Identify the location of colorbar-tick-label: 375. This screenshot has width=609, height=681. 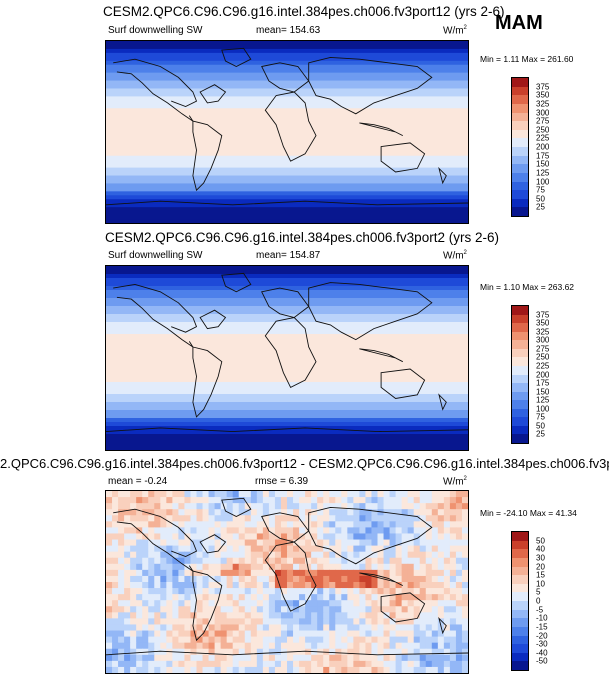
(543, 315).